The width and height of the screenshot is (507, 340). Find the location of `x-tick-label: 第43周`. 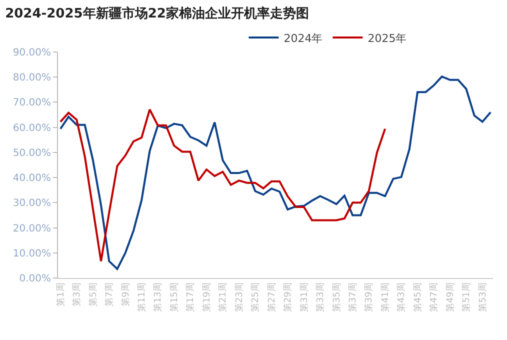

x-tick-label: 第43周 is located at coordinates (402, 297).